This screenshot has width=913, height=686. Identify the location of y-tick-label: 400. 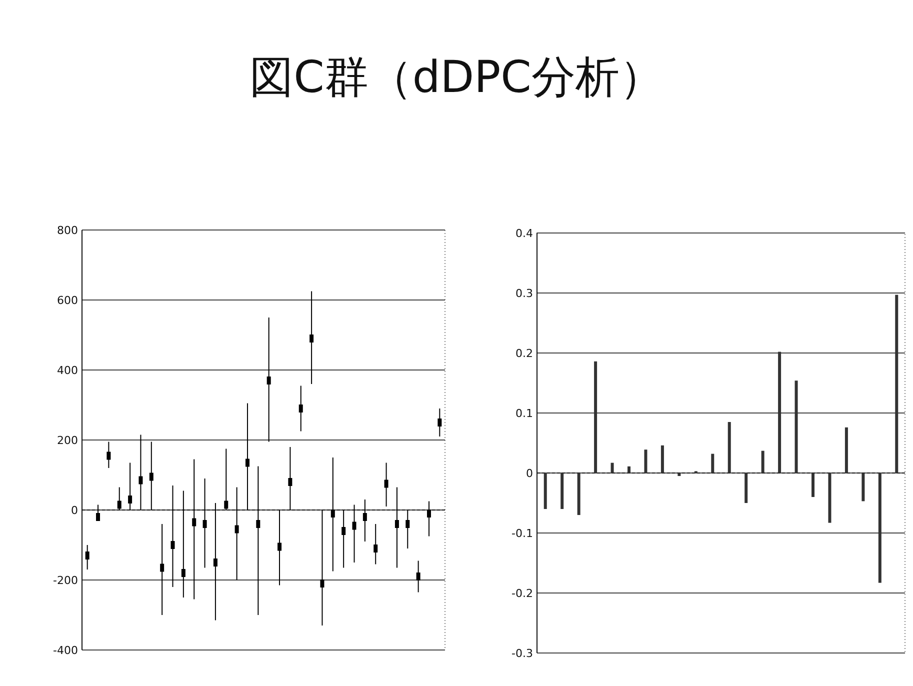
(67, 370).